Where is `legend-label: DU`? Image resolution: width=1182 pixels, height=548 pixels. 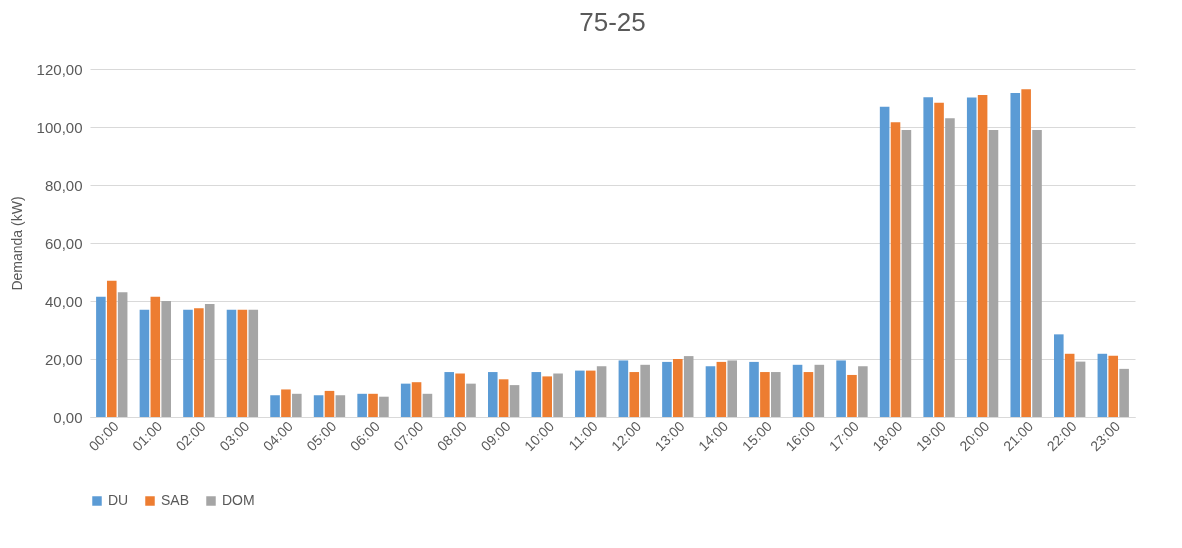
legend-label: DU is located at coordinates (118, 500).